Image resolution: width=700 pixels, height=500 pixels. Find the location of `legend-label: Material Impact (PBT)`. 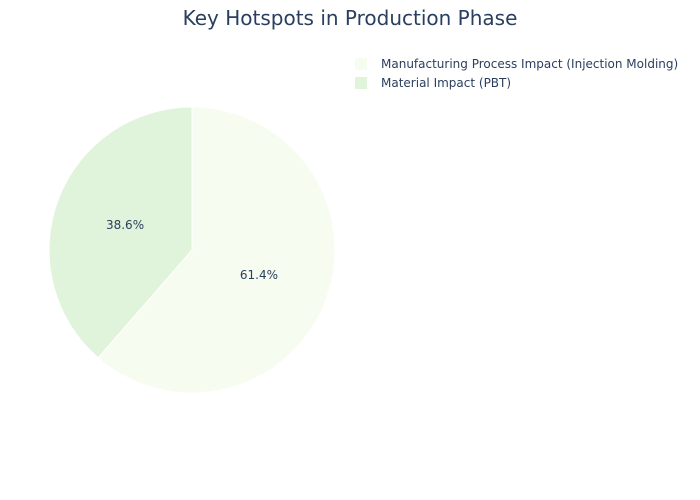

legend-label: Material Impact (PBT) is located at coordinates (446, 83).